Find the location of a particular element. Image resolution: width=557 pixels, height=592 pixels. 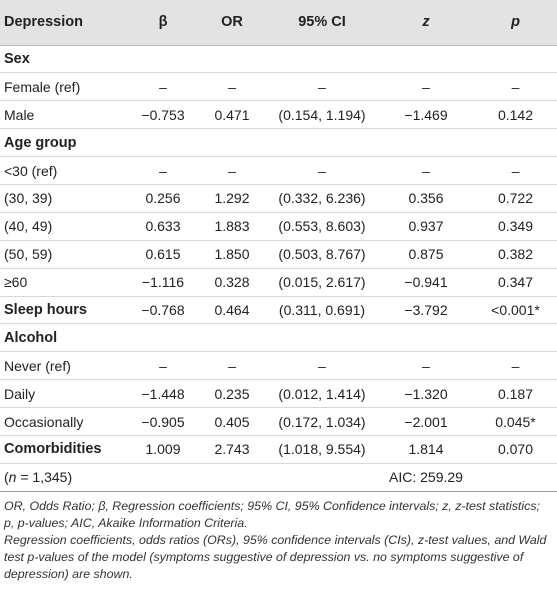

cell-or: 2.743 is located at coordinates (232, 449).